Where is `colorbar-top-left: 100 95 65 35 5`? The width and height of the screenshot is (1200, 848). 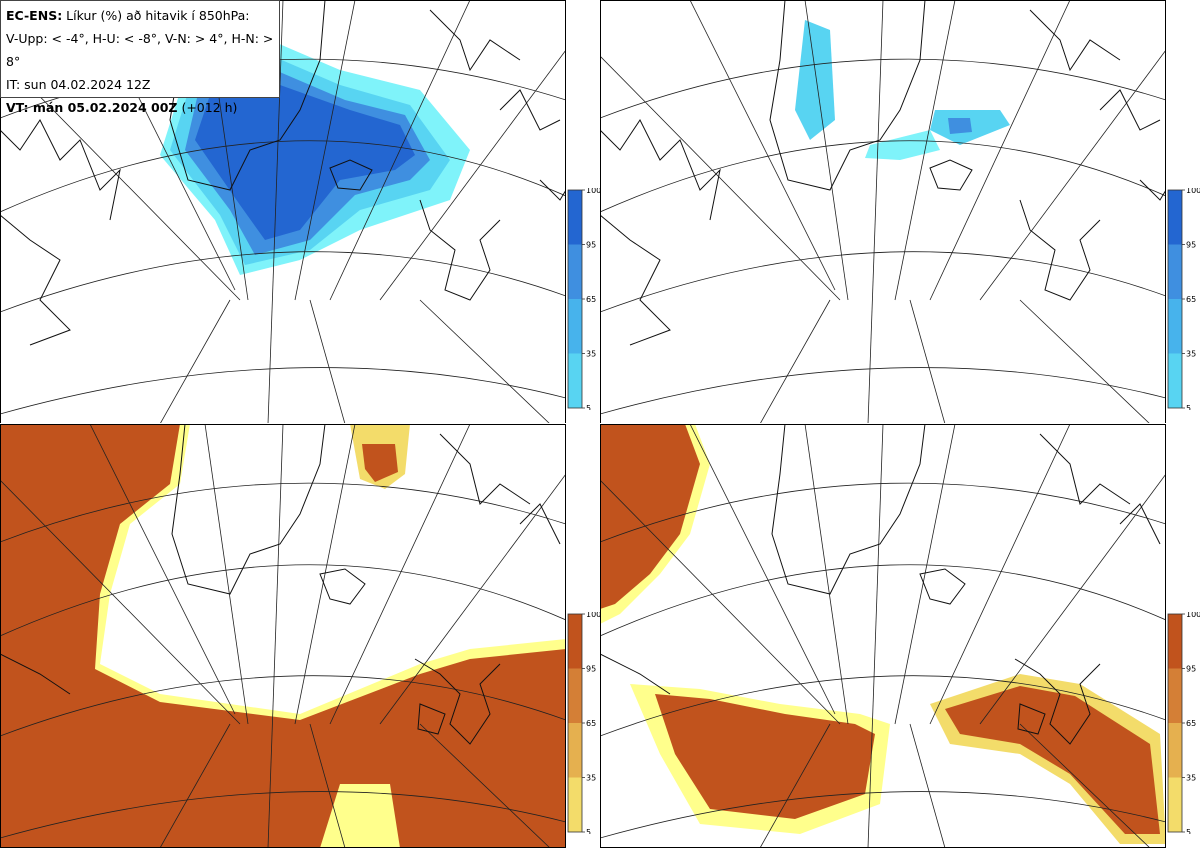
colorbar-top-left: 100 95 65 35 5 is located at coordinates (583, 299).